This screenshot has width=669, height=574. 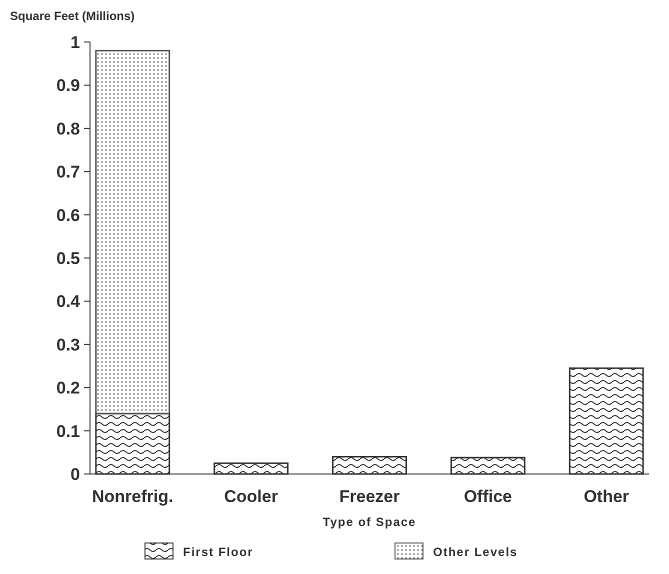 I want to click on y-tick-label: 0.6, so click(x=68, y=215).